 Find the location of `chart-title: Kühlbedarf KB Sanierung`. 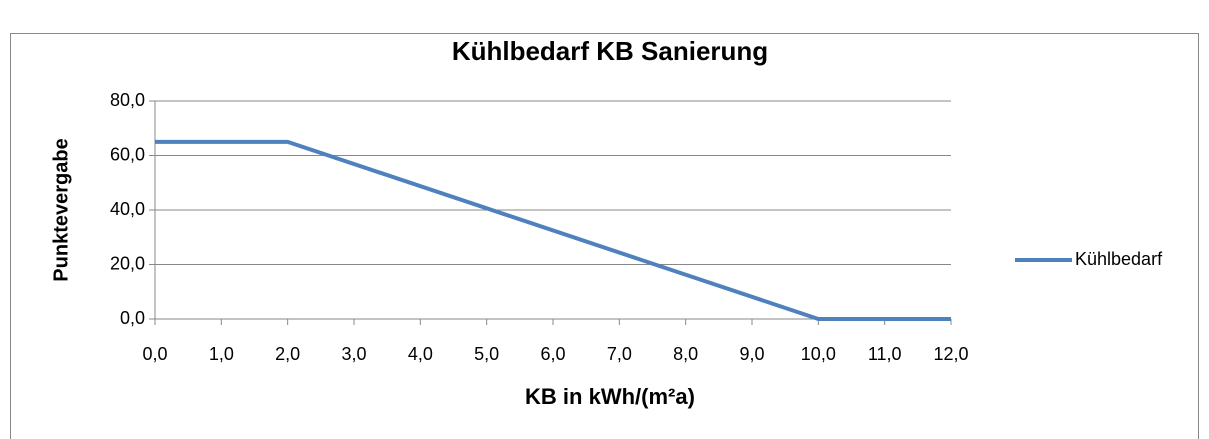

chart-title: Kühlbedarf KB Sanierung is located at coordinates (610, 51).